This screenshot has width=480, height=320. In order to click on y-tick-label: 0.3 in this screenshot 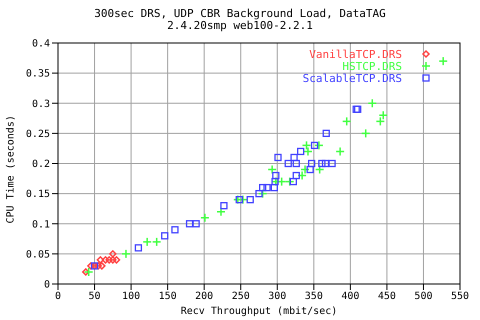, I will do `click(41, 104)`.